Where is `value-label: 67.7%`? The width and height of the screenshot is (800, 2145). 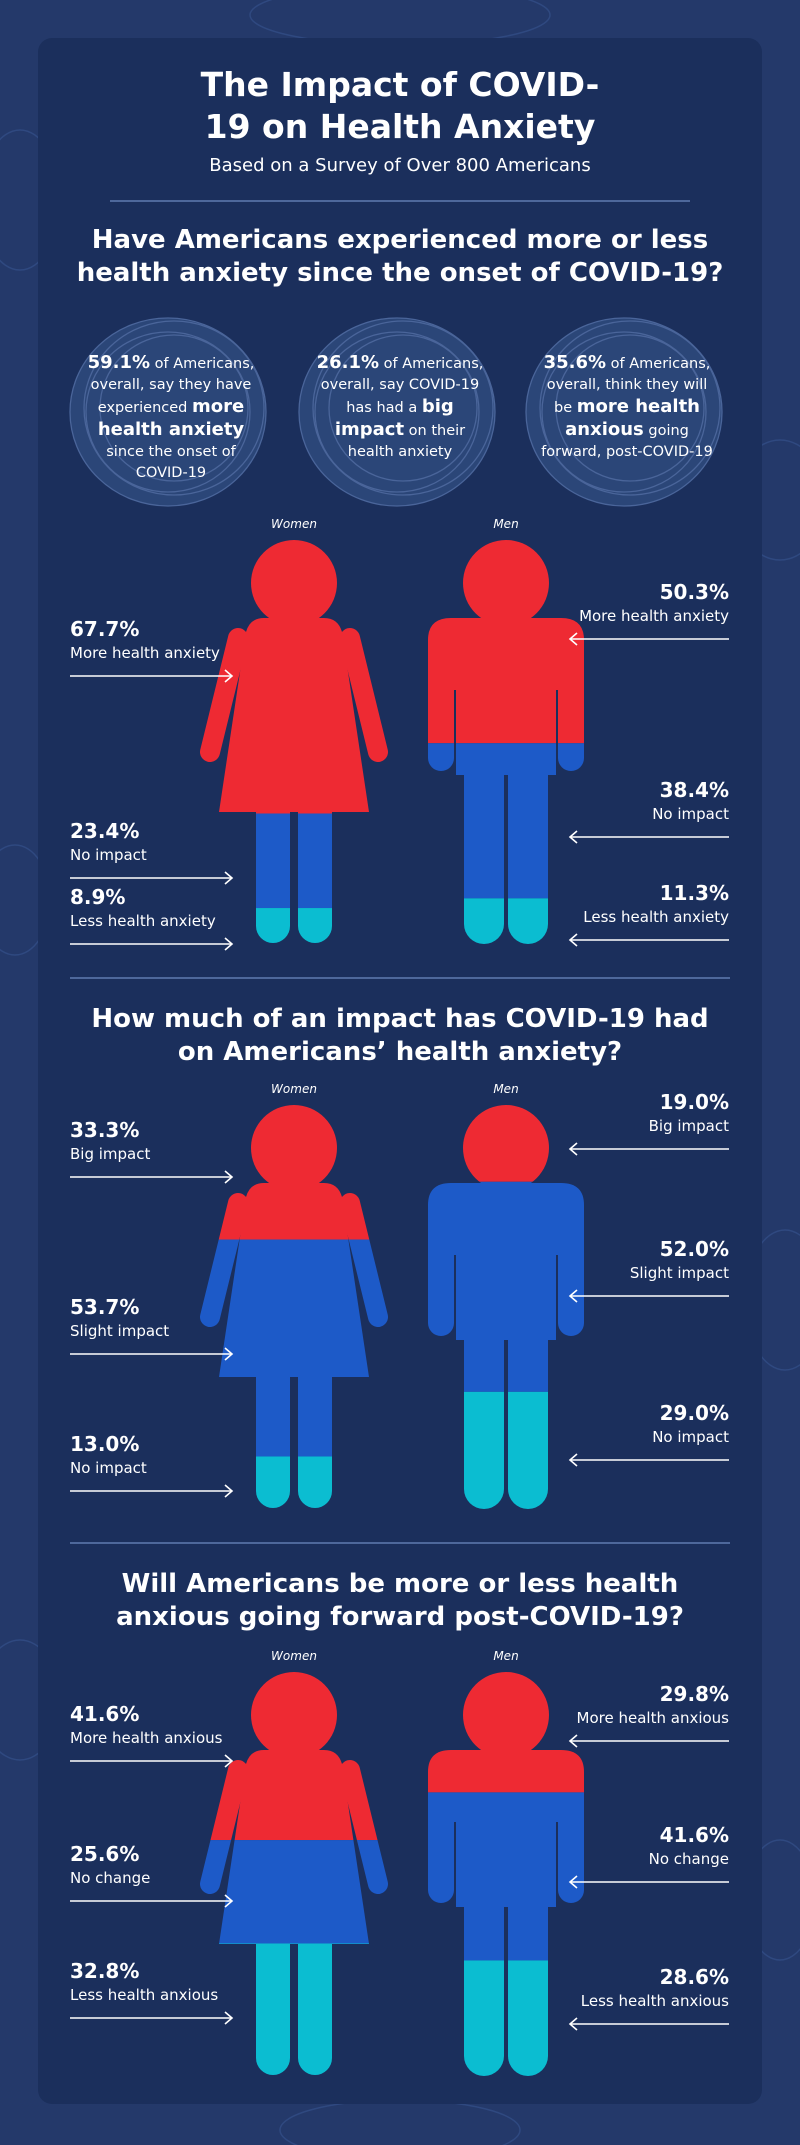
value-label: 67.7% is located at coordinates (104, 629).